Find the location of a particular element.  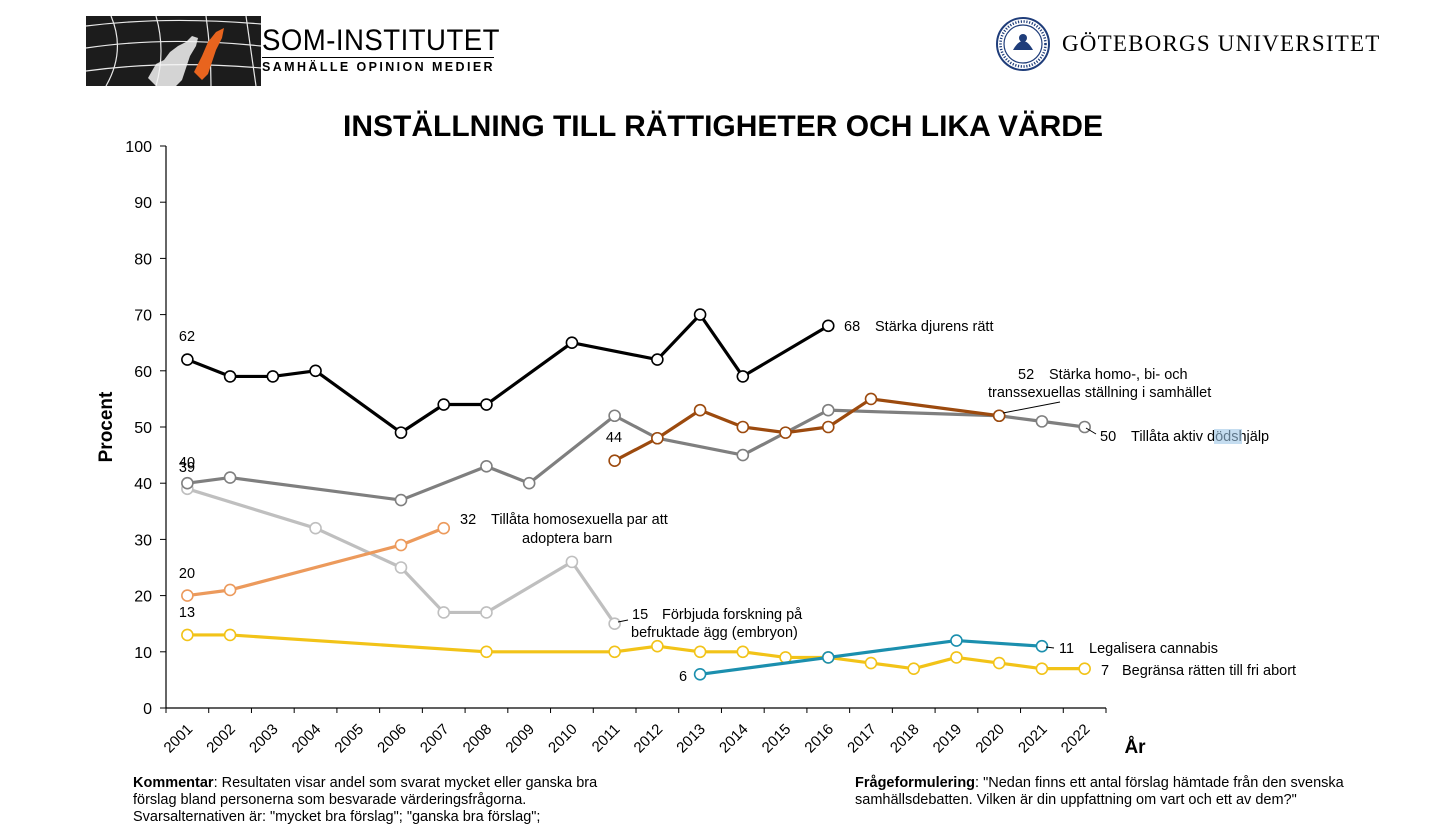

x-tick-label: 2021 is located at coordinates (1033, 739).